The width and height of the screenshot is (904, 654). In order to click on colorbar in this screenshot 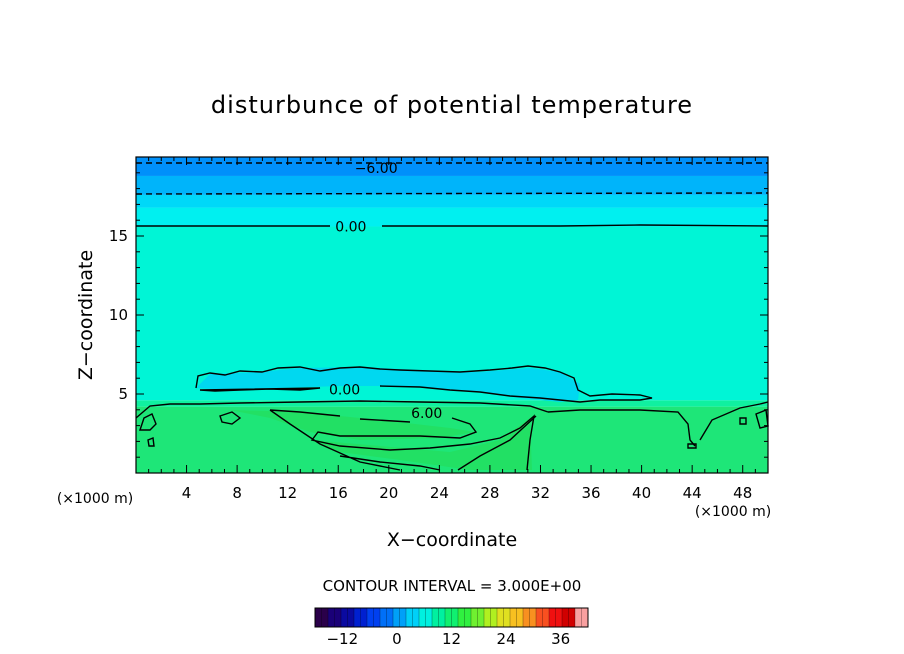, I will do `click(452, 617)`.